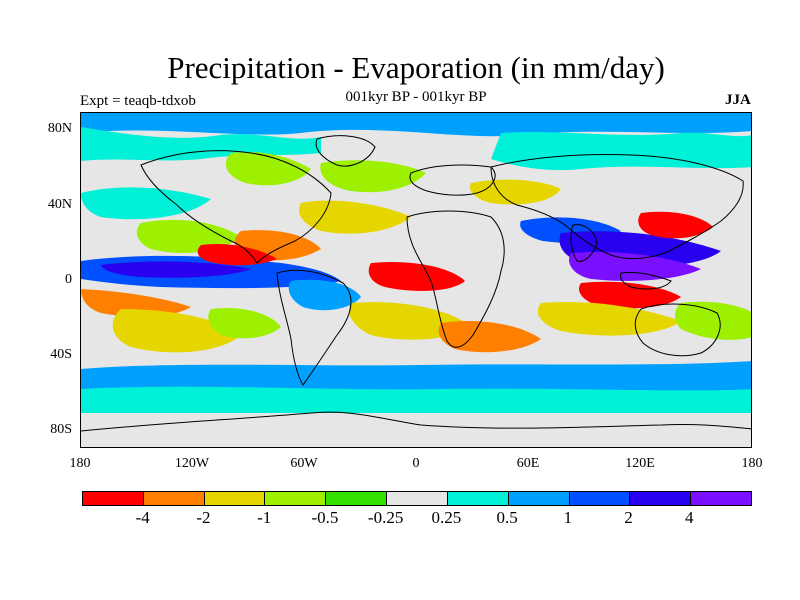 The width and height of the screenshot is (800, 600). Describe the element at coordinates (236, 207) in the screenshot. I see `coastline-north-america` at that location.